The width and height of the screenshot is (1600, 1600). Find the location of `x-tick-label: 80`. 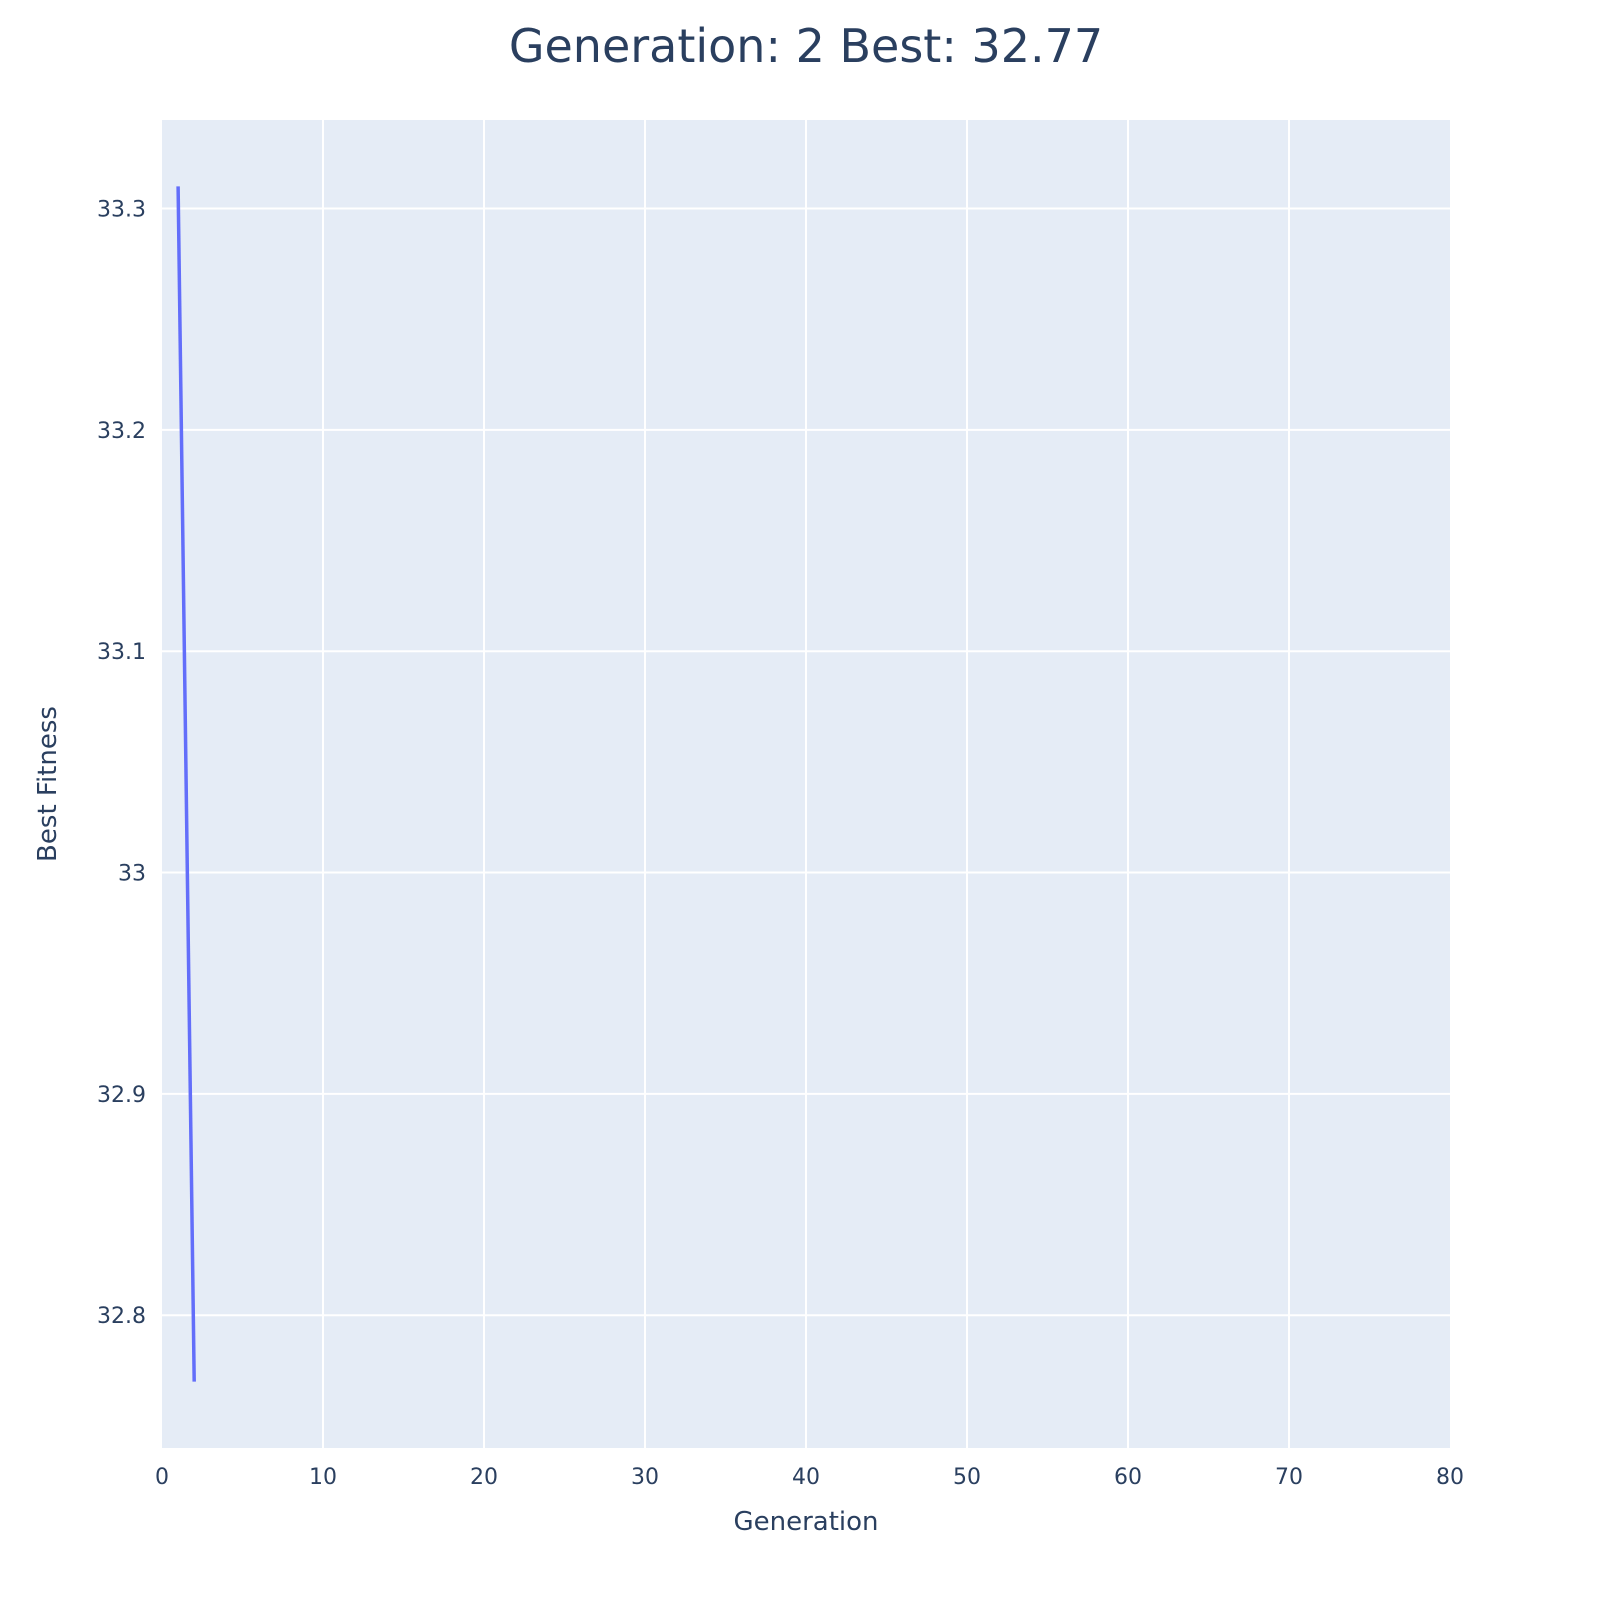

x-tick-label: 80 is located at coordinates (1450, 1477).